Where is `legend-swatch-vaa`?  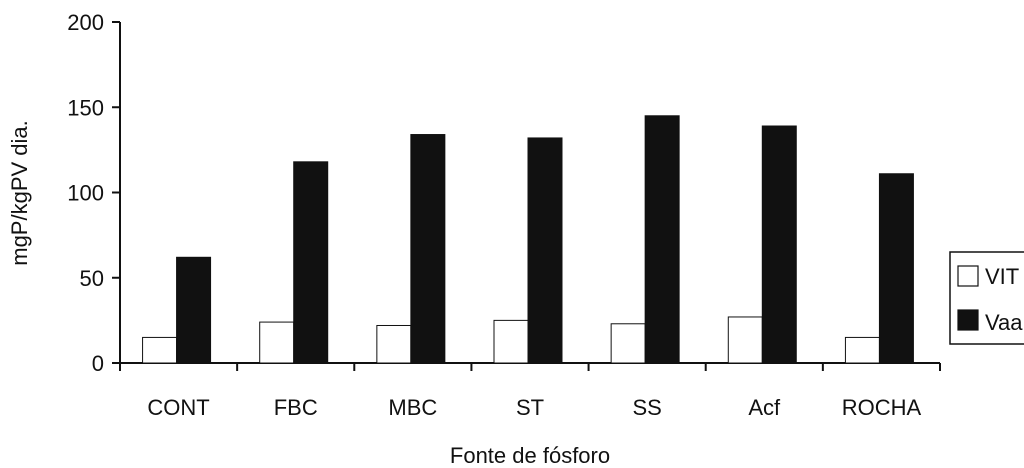
legend-swatch-vaa is located at coordinates (968, 320).